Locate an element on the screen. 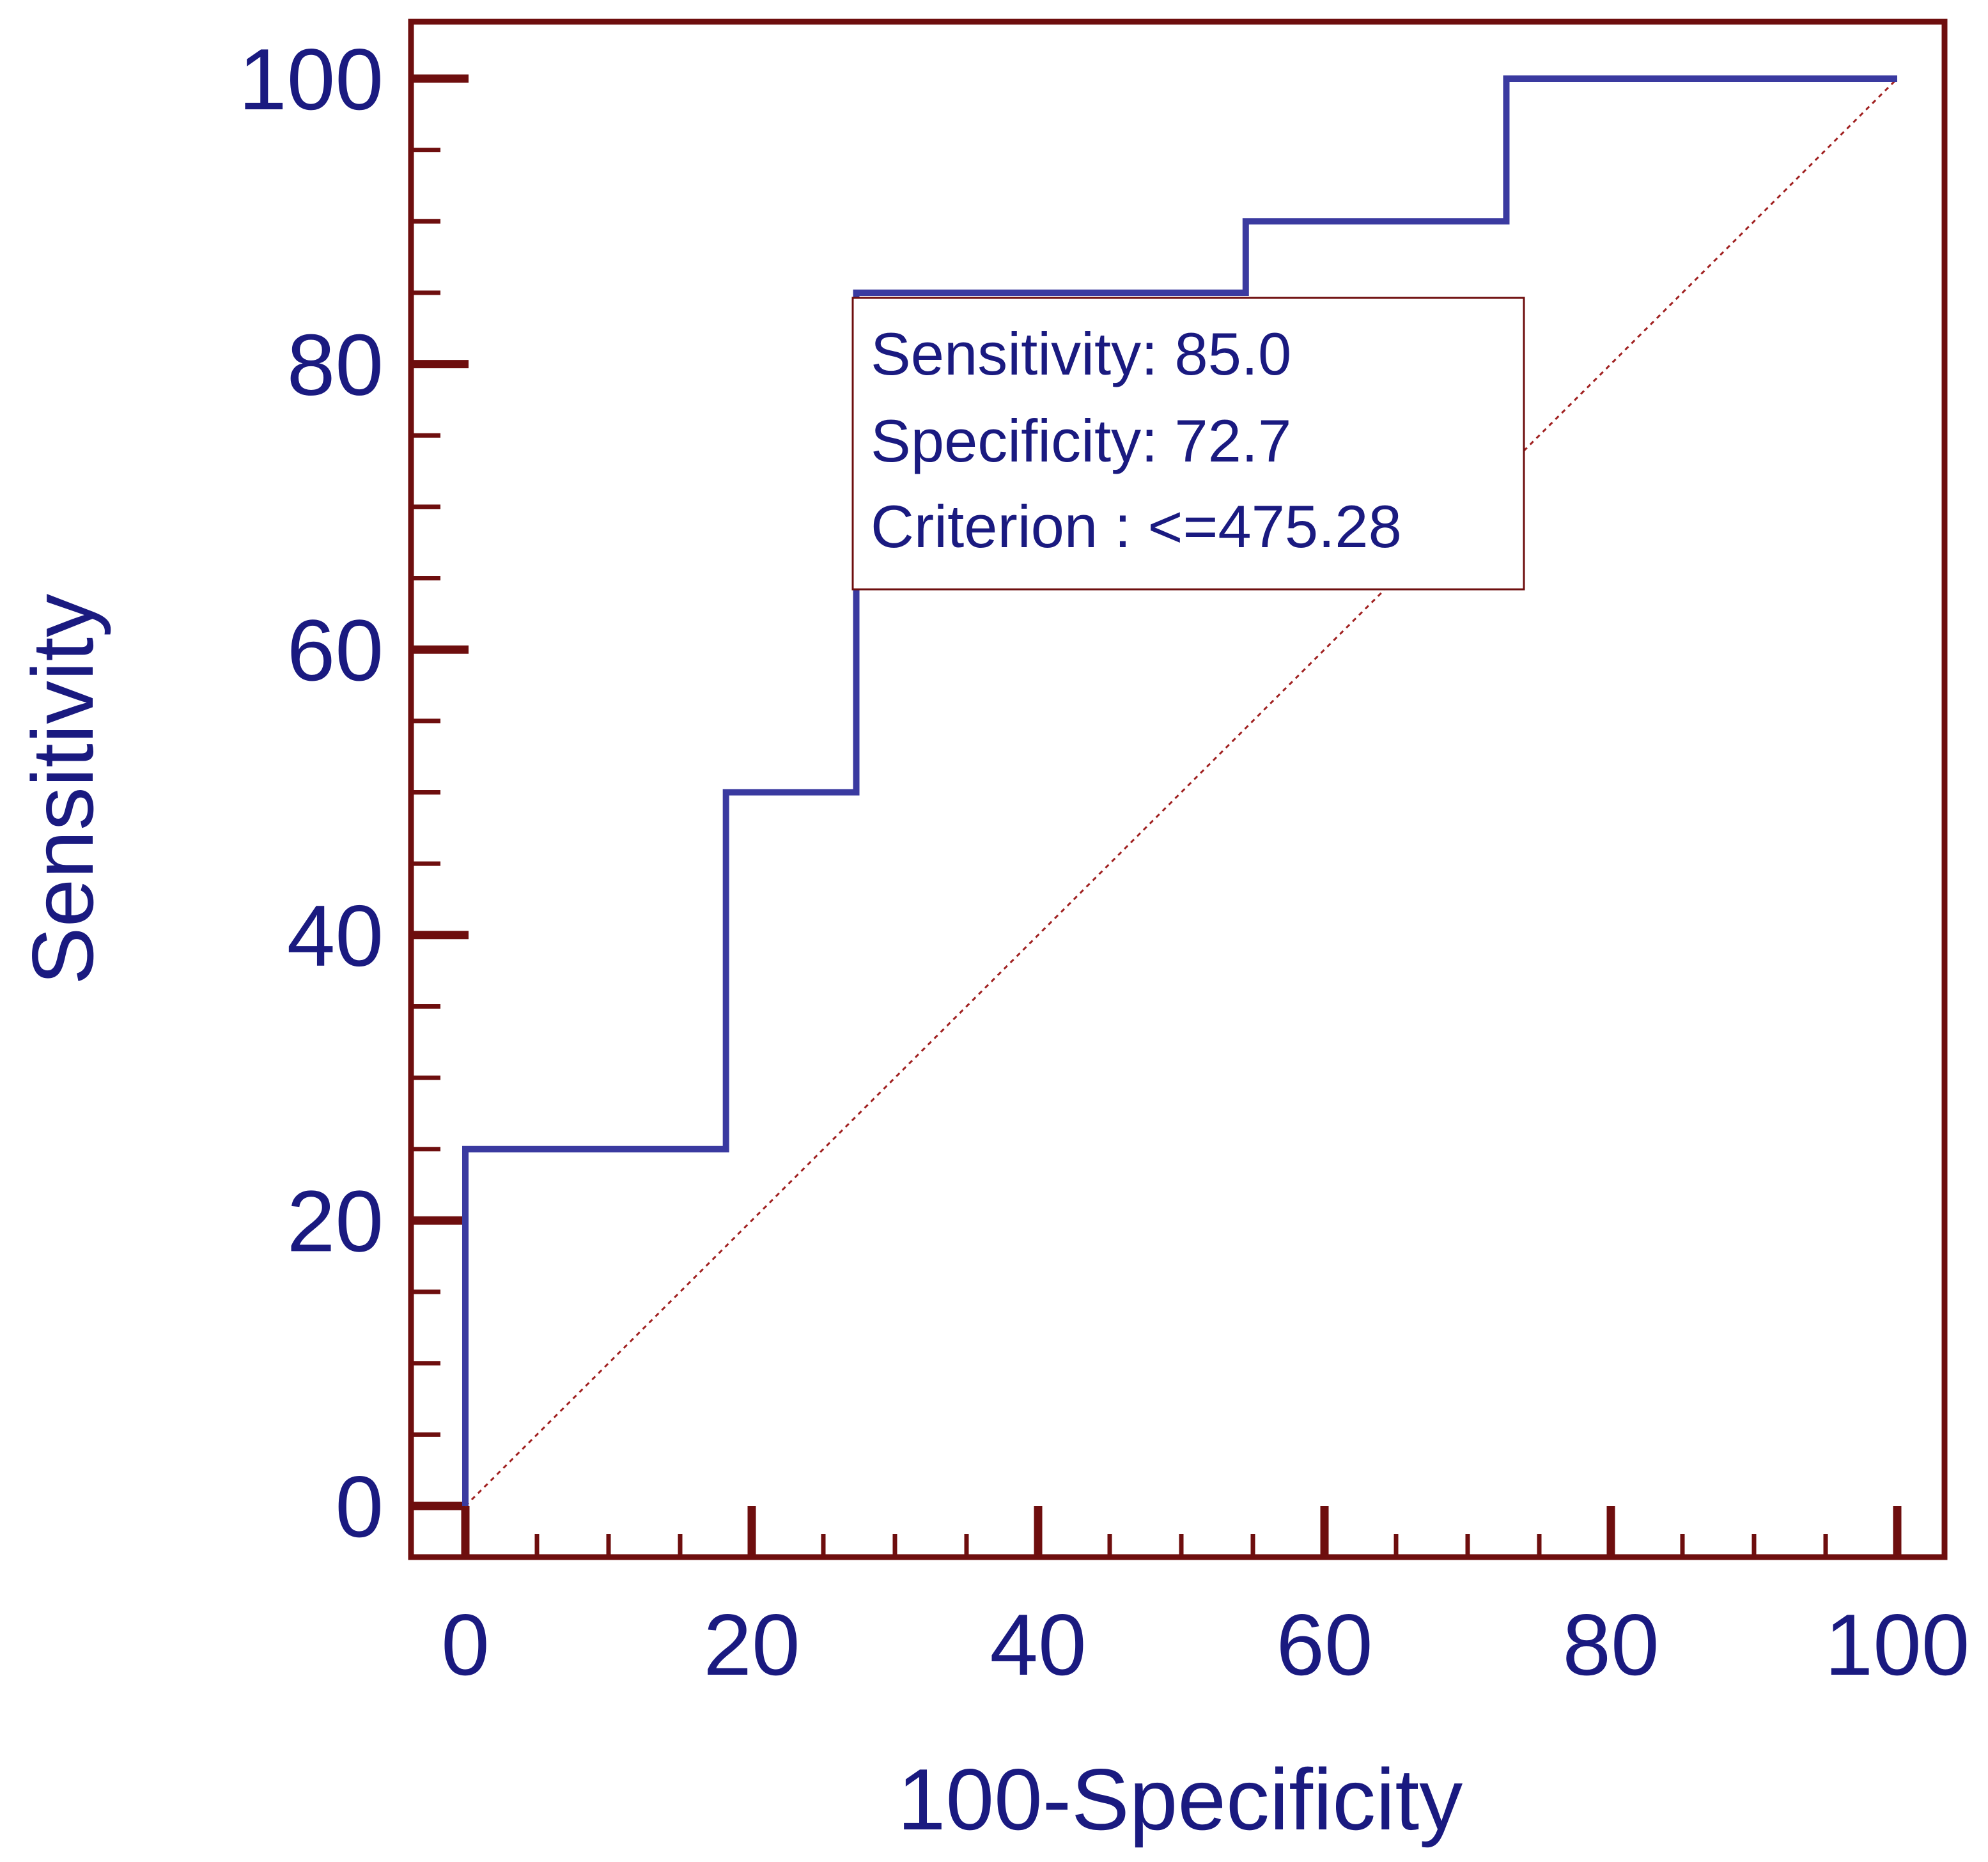  y-tick-label: 0 is located at coordinates (359, 1506).